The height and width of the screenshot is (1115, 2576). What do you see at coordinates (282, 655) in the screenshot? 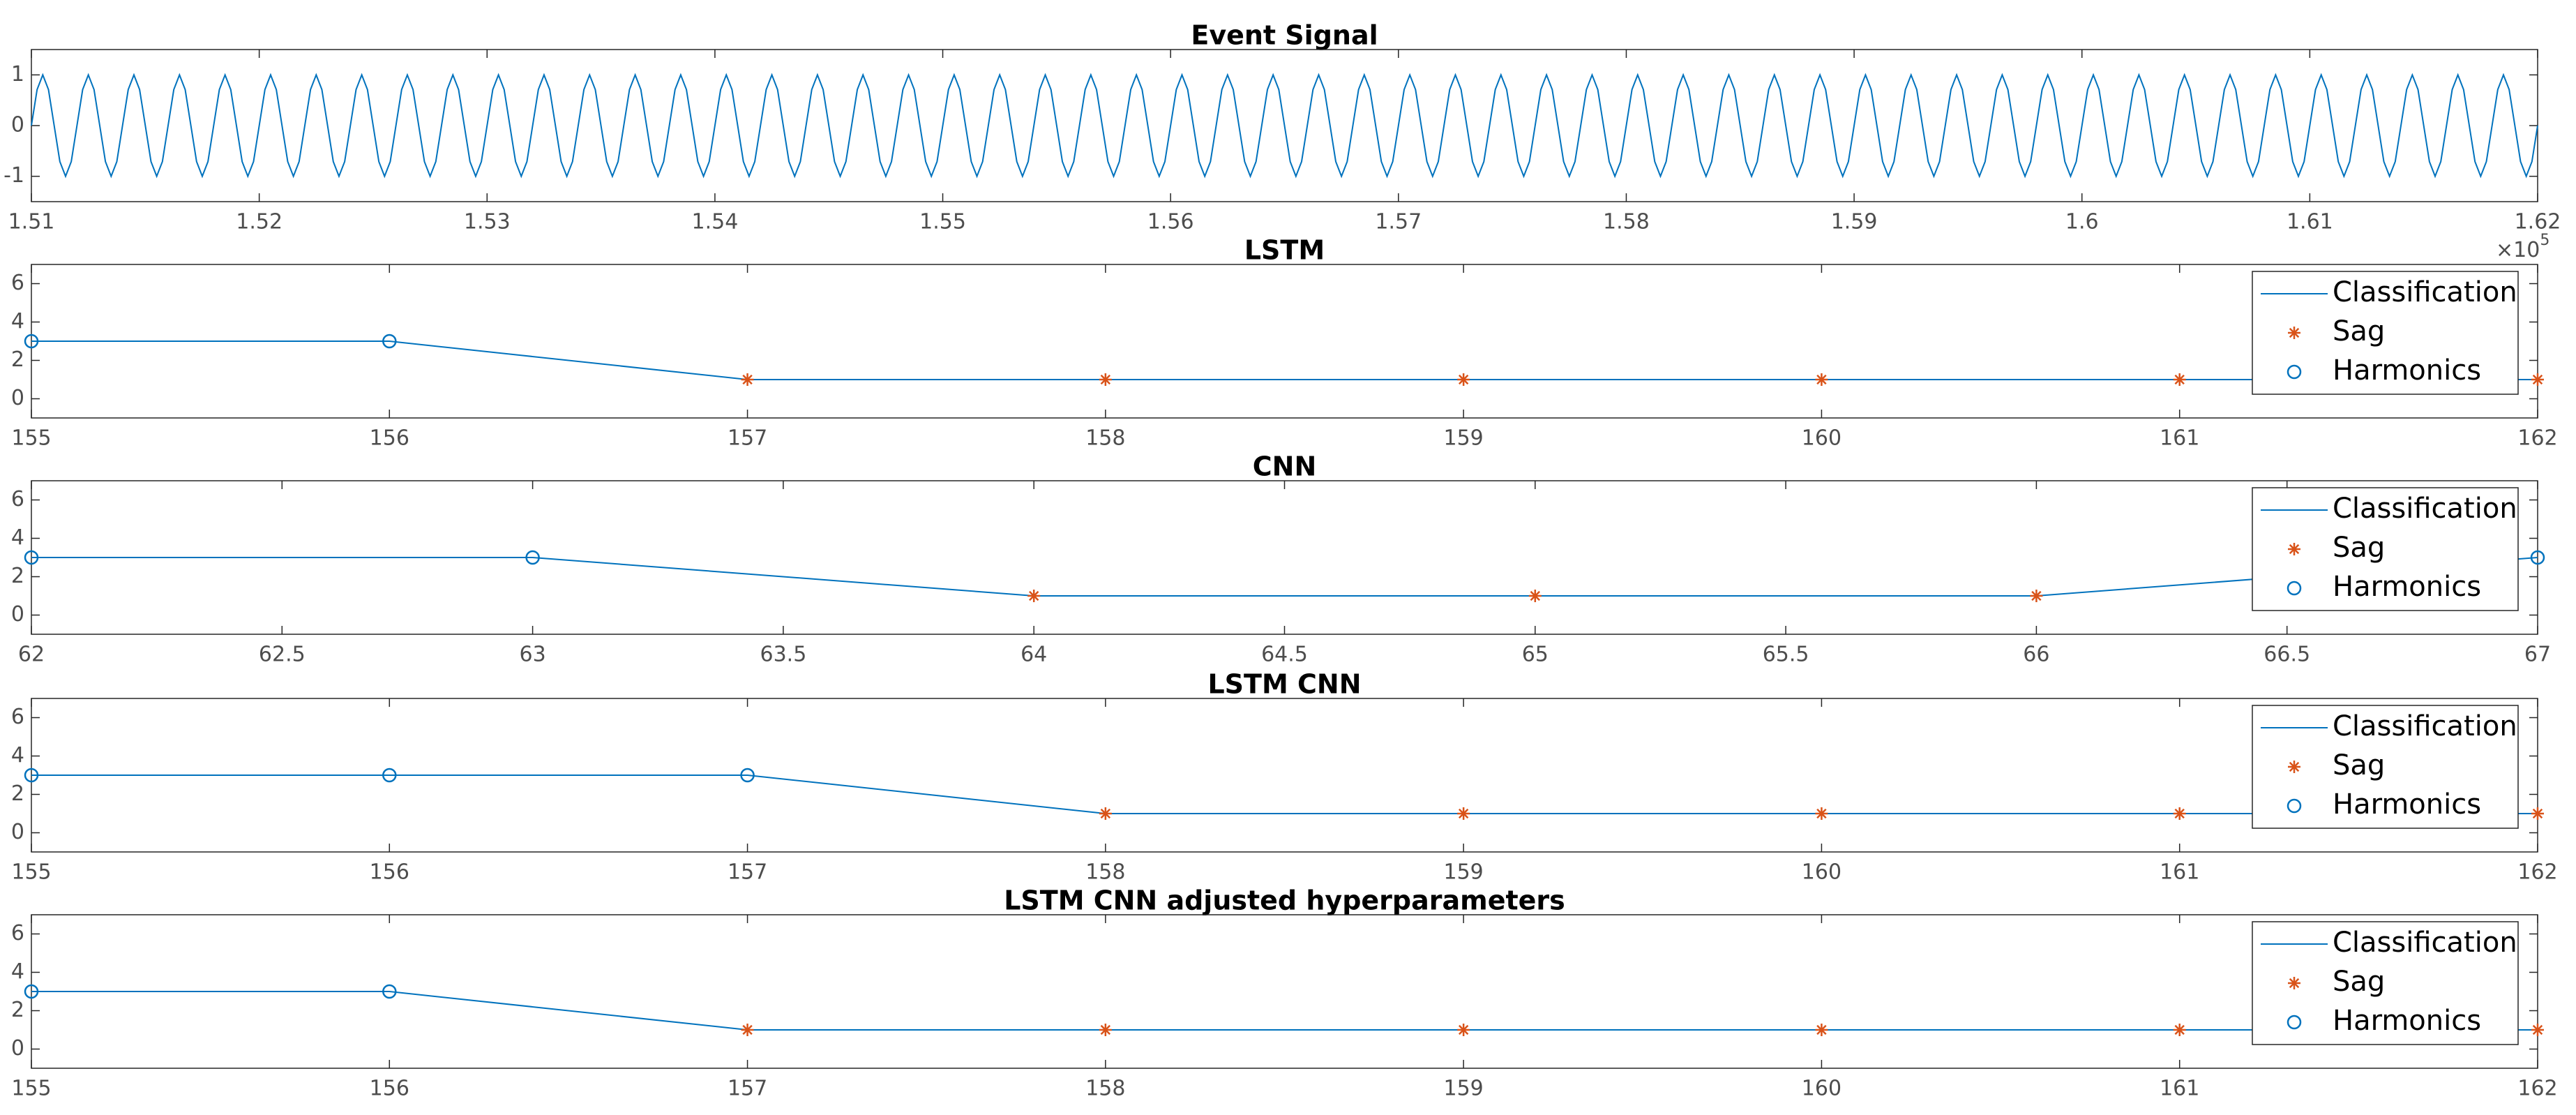
I see `x-tick-label: 62.5` at bounding box center [282, 655].